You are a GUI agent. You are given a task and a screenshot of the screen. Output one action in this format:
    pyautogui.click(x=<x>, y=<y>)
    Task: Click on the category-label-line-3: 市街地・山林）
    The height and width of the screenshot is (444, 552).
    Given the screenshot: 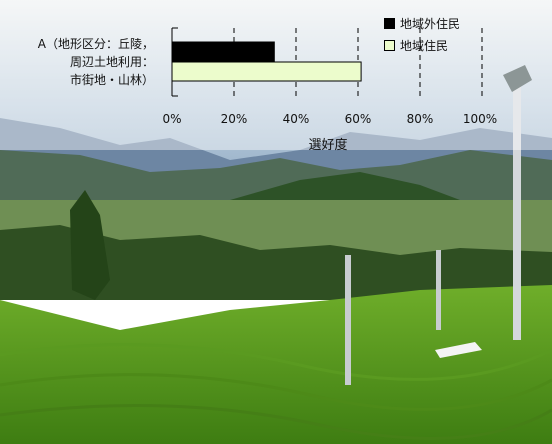 What is the action you would take?
    pyautogui.click(x=111, y=80)
    